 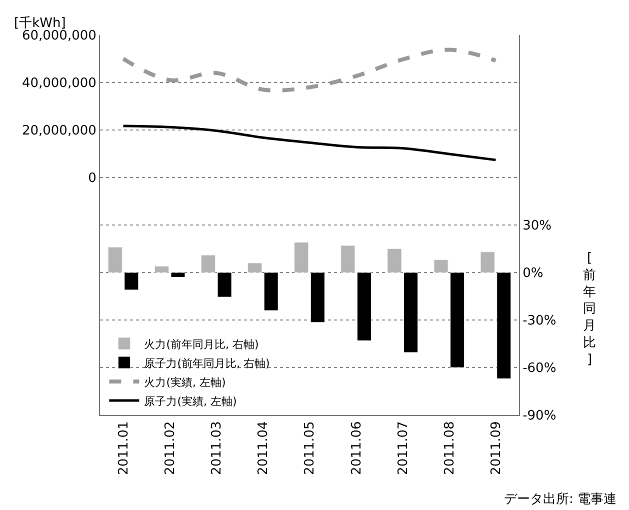 I want to click on y2-tick-label: 30%, so click(x=537, y=226).